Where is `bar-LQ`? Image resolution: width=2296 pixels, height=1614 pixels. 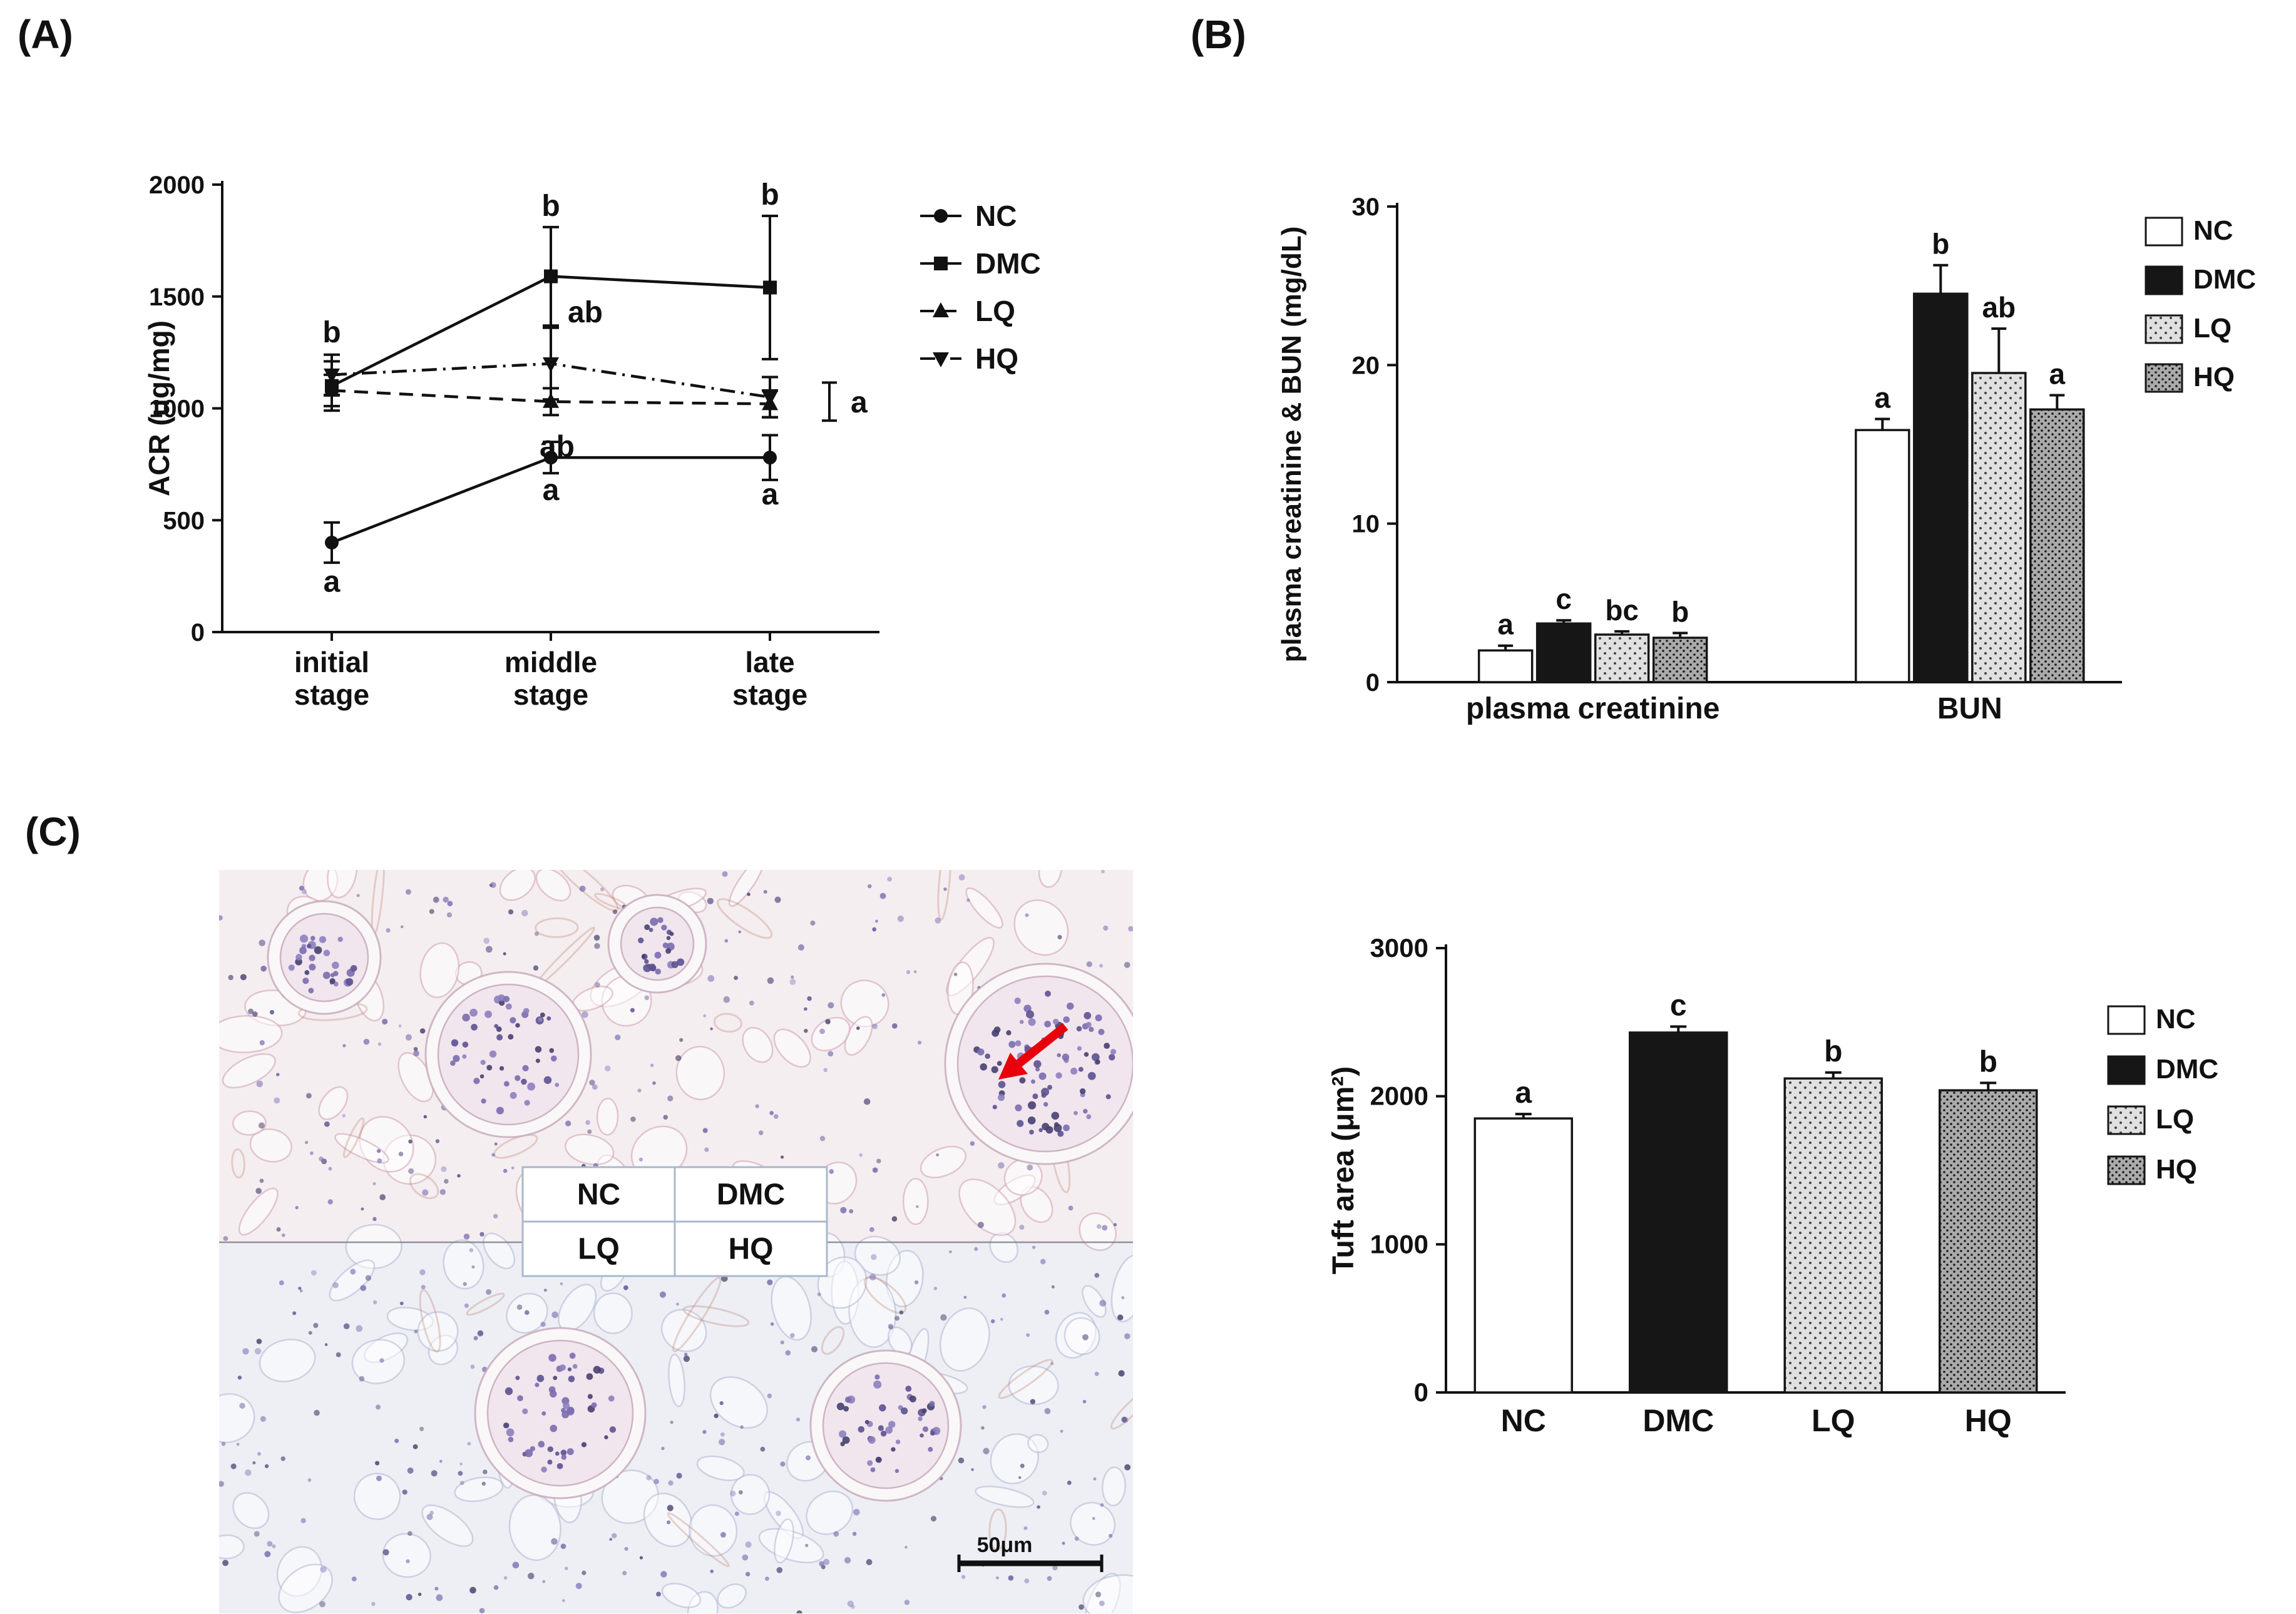
bar-LQ is located at coordinates (1622, 658).